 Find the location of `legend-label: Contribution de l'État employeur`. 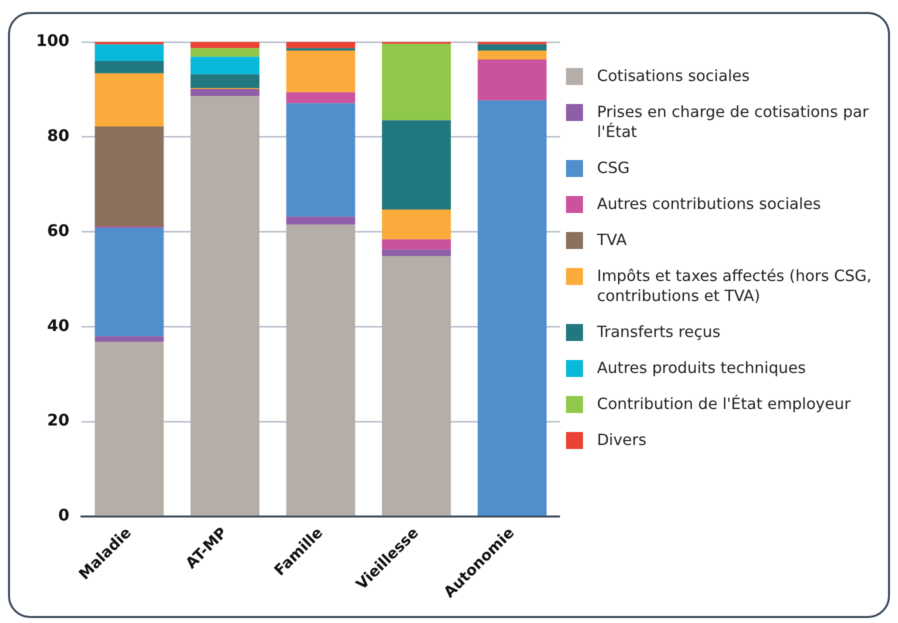

legend-label: Contribution de l'État employeur is located at coordinates (724, 404).